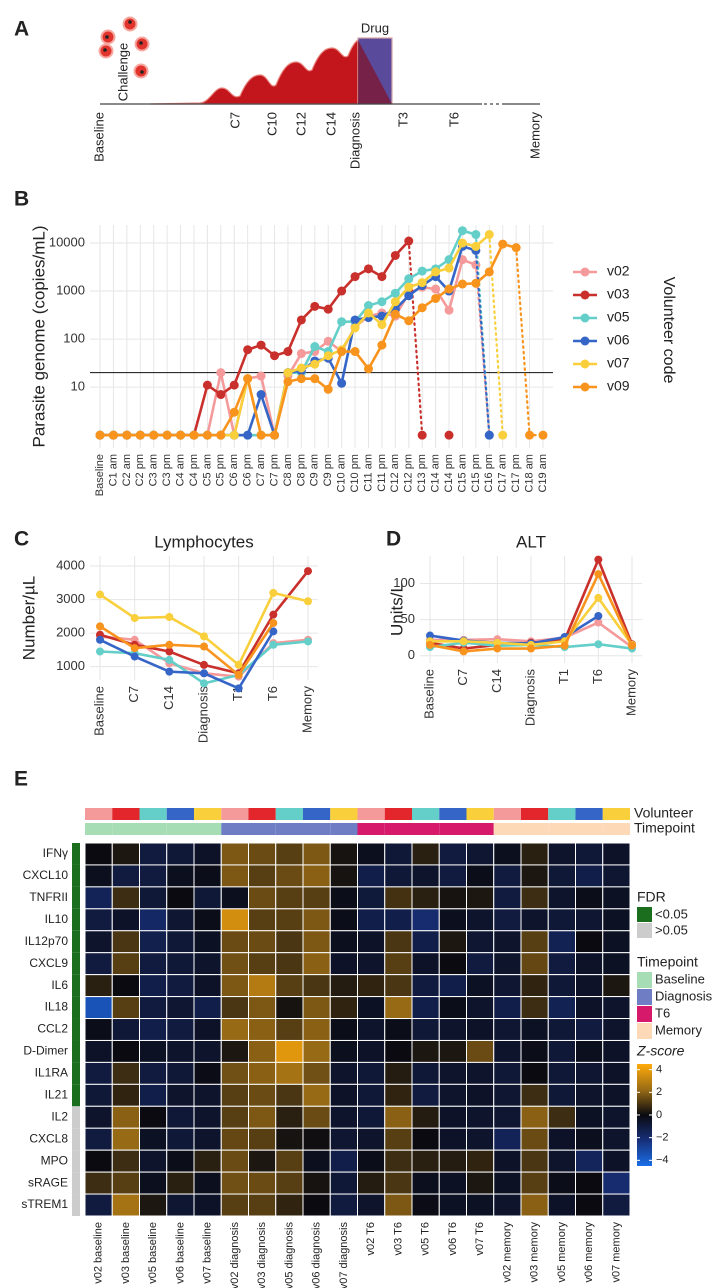 The image size is (727, 1288). Describe the element at coordinates (301, 470) in the screenshot. I see `x-tick-label: C8 pm` at that location.